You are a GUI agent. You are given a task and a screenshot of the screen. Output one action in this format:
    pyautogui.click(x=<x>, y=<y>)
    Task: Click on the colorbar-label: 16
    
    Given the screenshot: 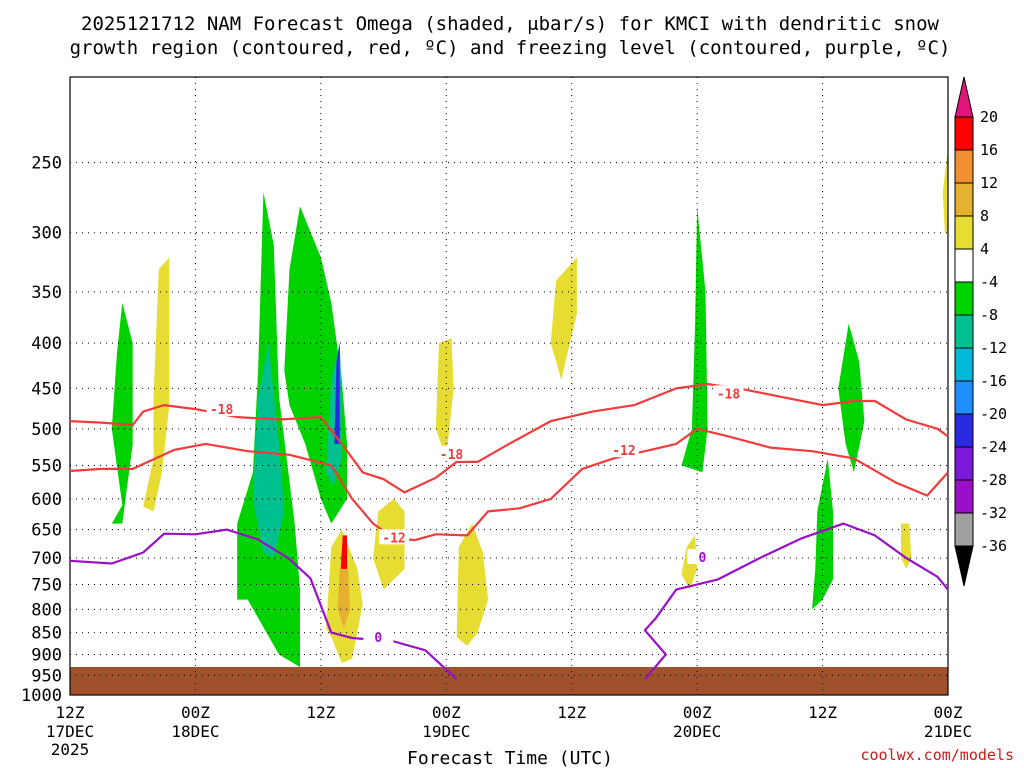 What is the action you would take?
    pyautogui.click(x=989, y=150)
    